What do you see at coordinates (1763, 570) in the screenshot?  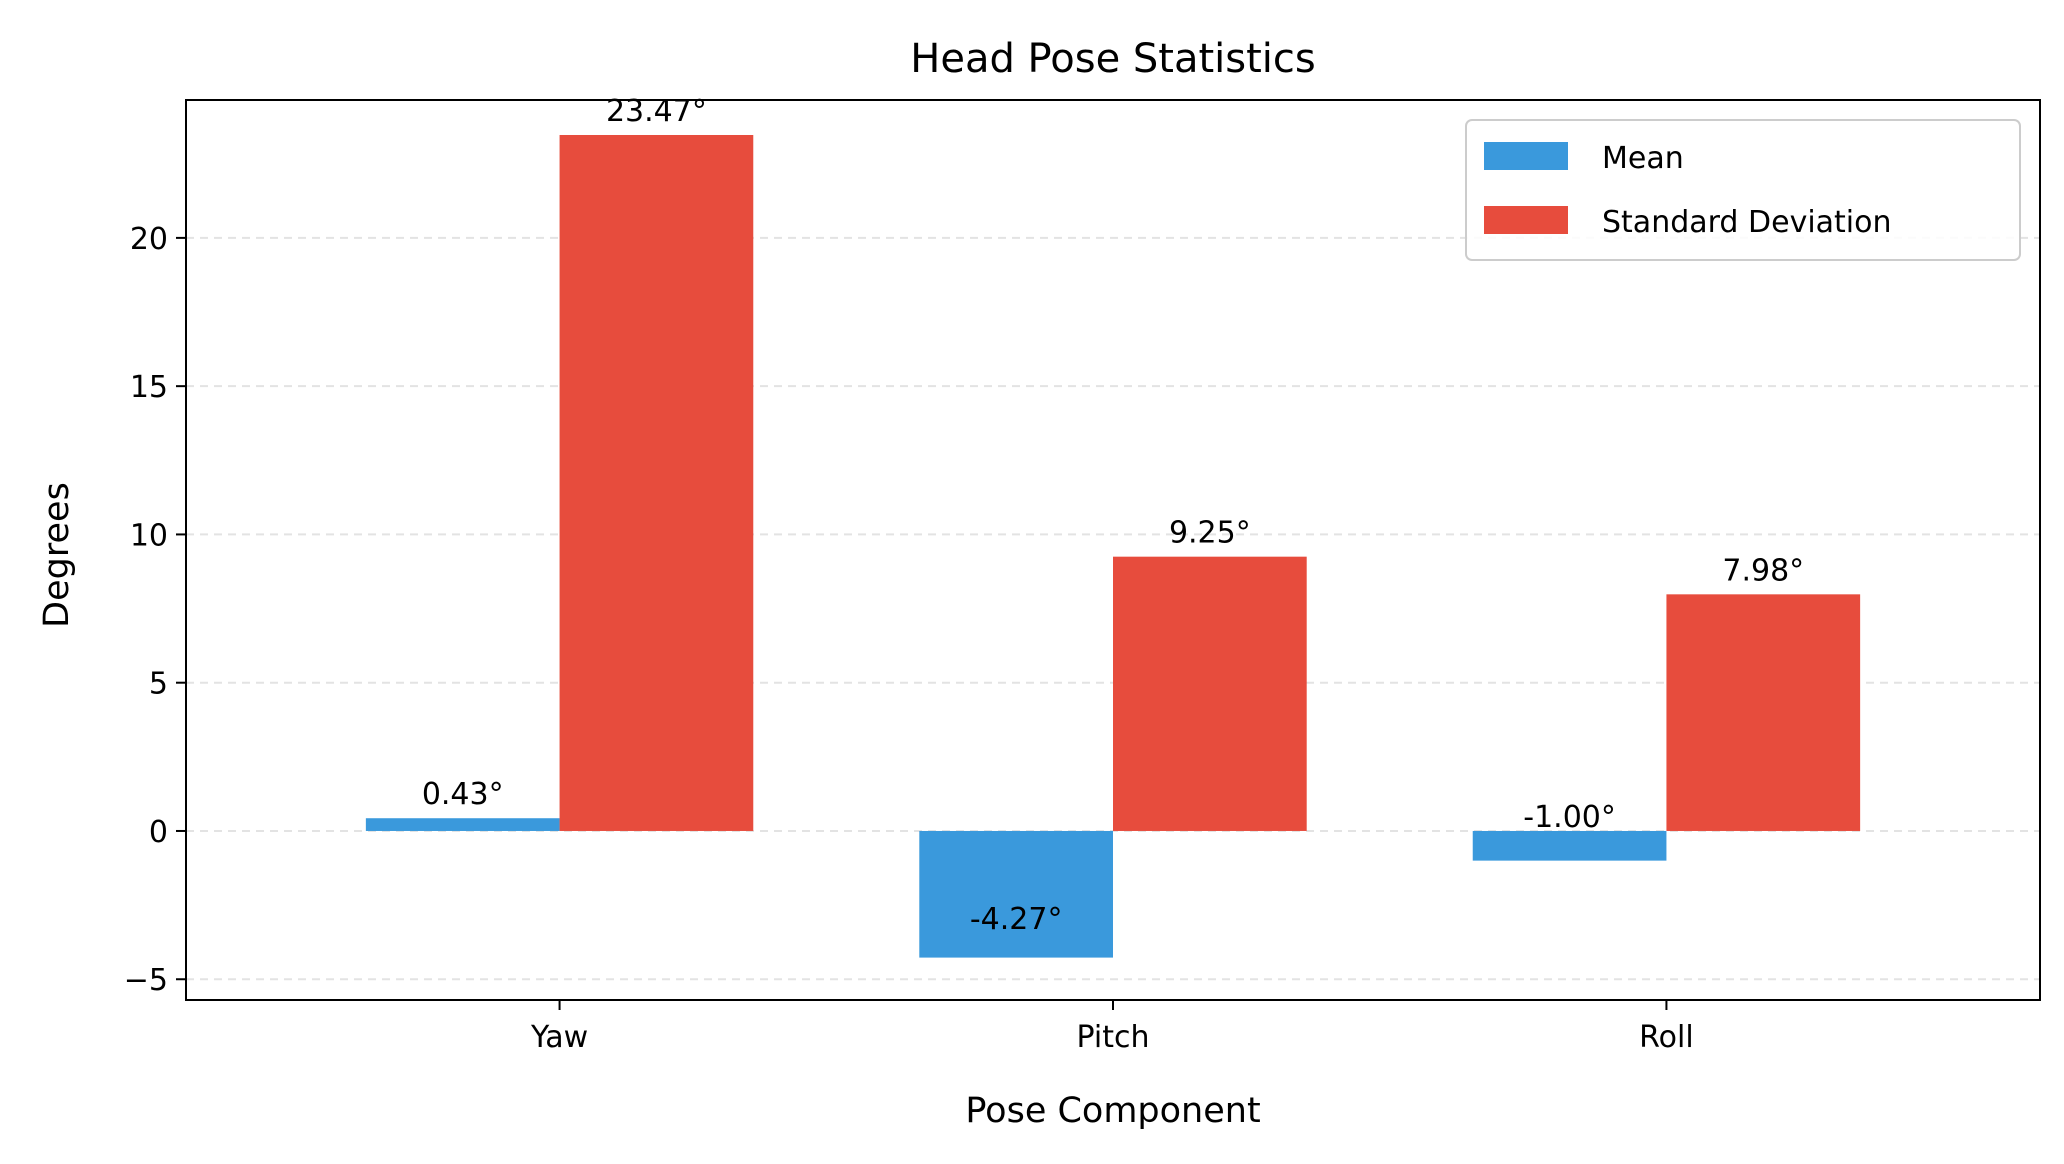 I see `bar-value-label: 7.98°` at bounding box center [1763, 570].